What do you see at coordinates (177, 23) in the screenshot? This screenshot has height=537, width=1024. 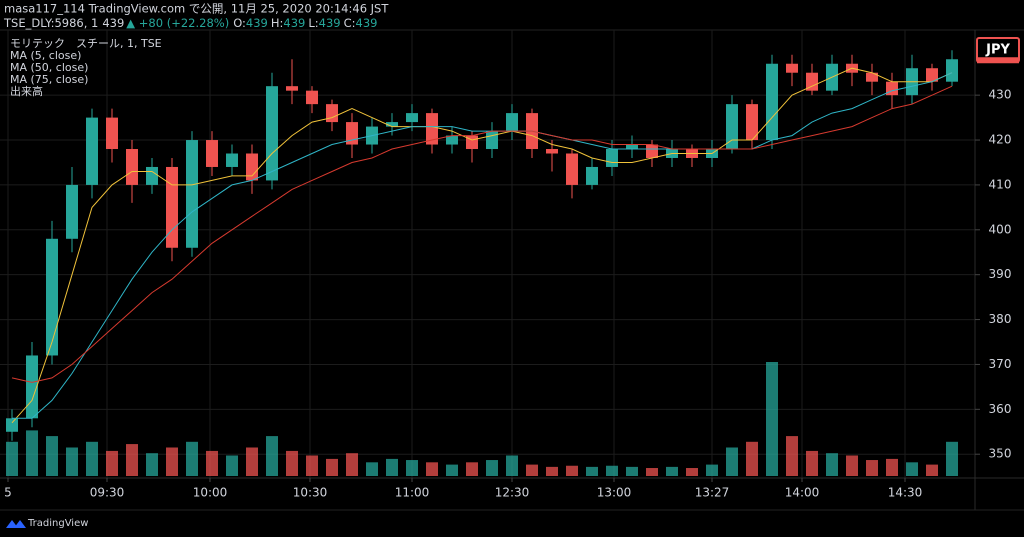 I see `change: ▲ +80 (+22.28%)` at bounding box center [177, 23].